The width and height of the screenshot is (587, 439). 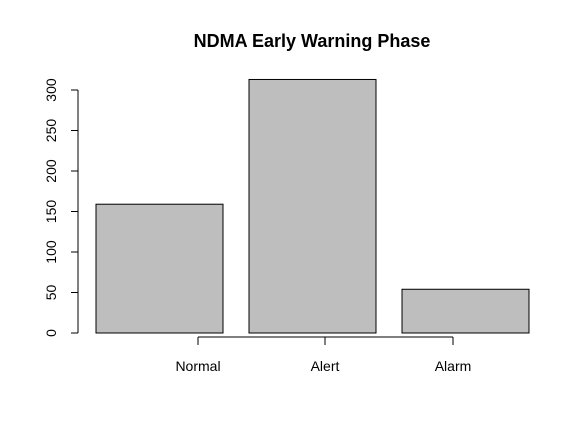 I want to click on y-tick-label: 300, so click(x=51, y=90).